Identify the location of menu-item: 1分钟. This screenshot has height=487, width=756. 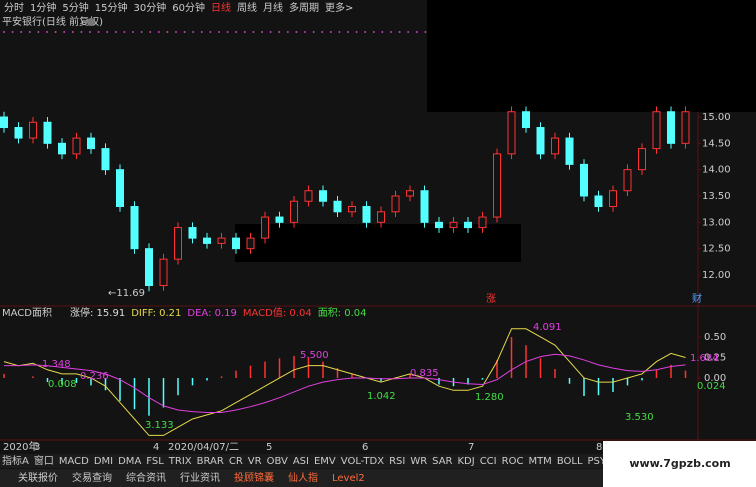
(43, 7).